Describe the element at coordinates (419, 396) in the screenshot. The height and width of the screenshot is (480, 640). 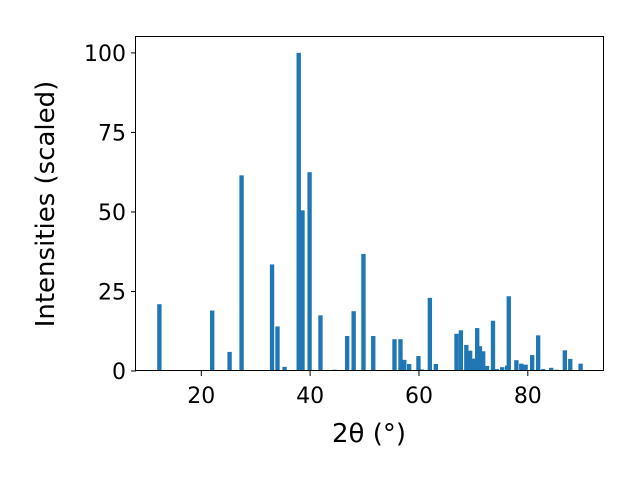
I see `x-tick-label: 60` at that location.